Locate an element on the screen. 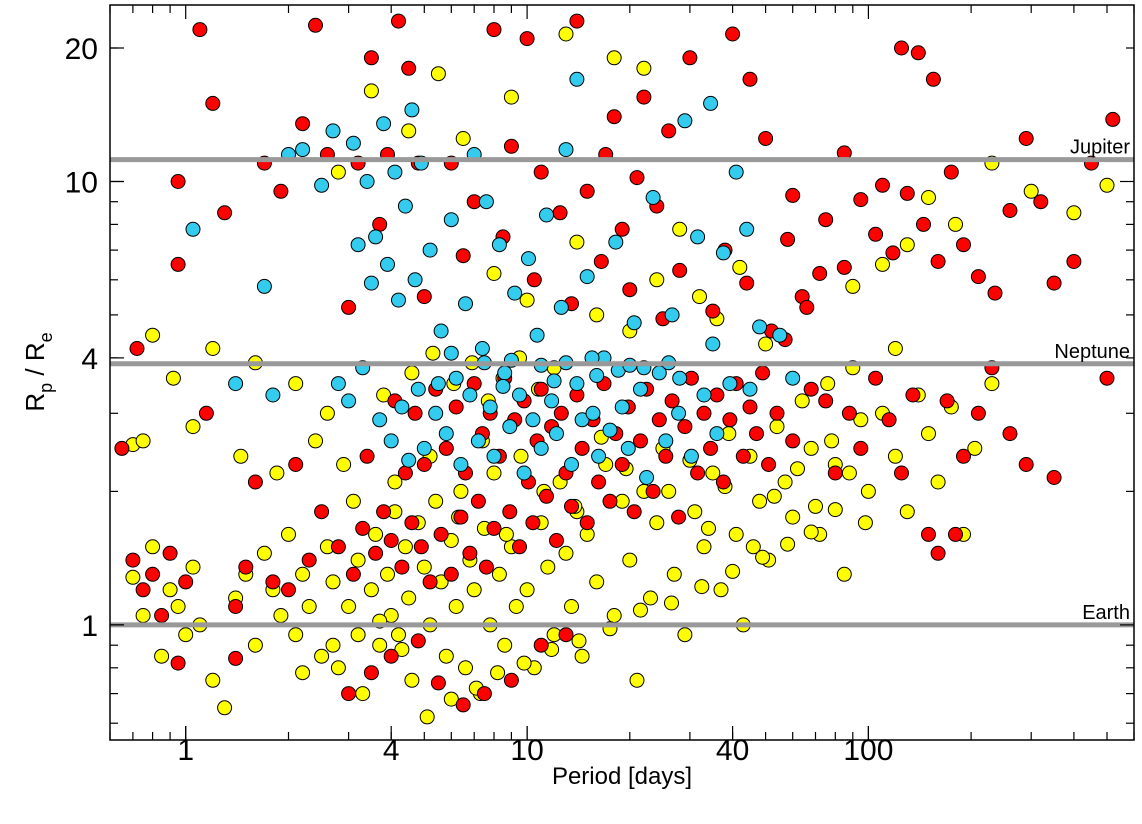 The image size is (1142, 824). x-tick-label: 10 is located at coordinates (526, 750).